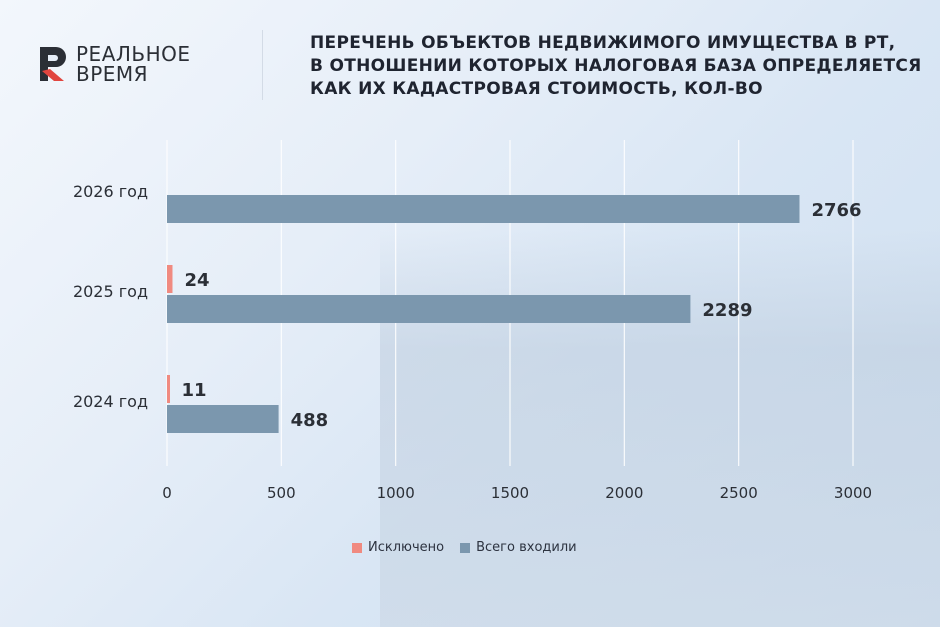  I want to click on data-label-excluded: 11, so click(194, 390).